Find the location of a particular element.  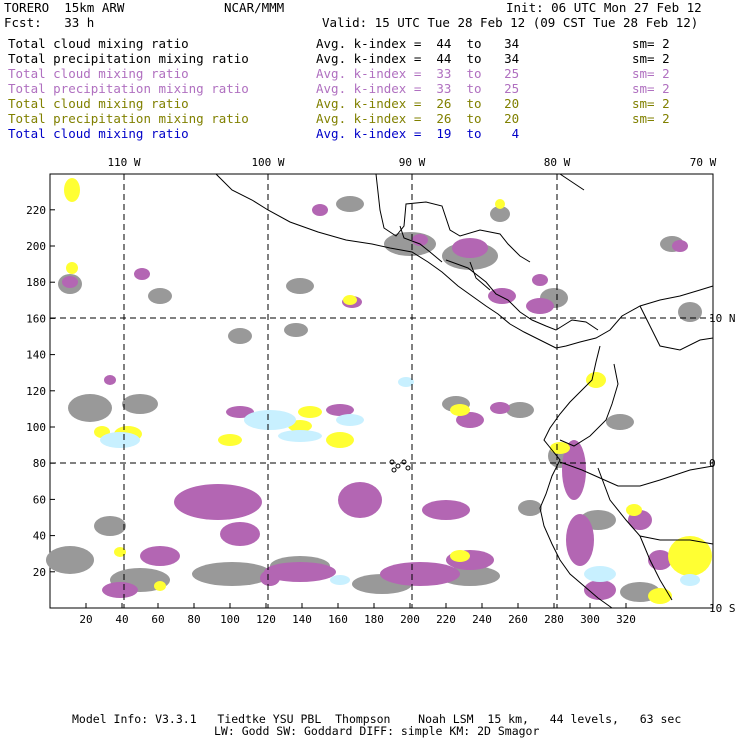

y-tick-label-0: 20 is located at coordinates (39, 572).